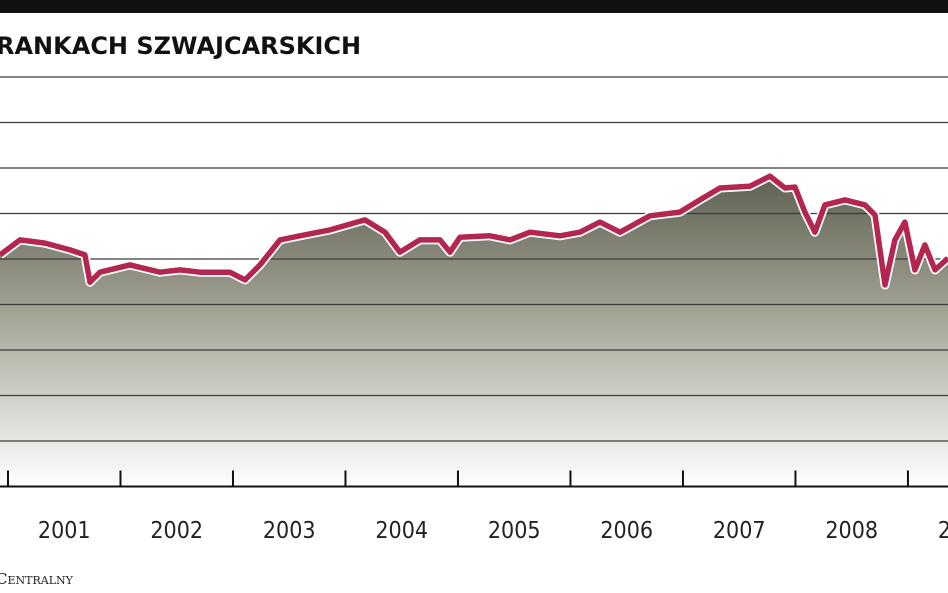 The image size is (948, 593). What do you see at coordinates (514, 531) in the screenshot?
I see `x-tick-label: 2005` at bounding box center [514, 531].